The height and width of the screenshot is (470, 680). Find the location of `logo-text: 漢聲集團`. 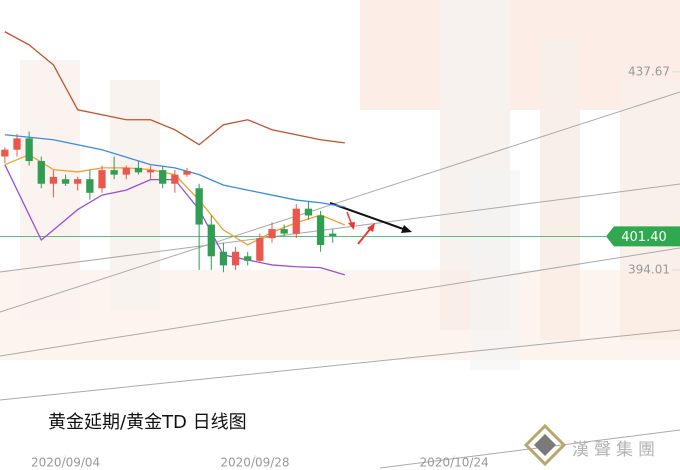

logo-text: 漢聲集團 is located at coordinates (616, 450).